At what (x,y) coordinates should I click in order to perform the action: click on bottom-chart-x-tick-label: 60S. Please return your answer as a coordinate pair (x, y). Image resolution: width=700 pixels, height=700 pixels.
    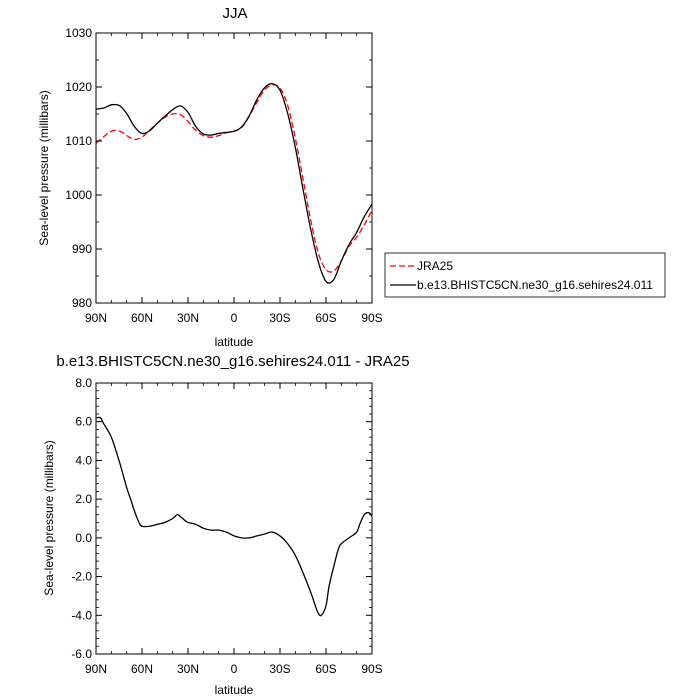
    Looking at the image, I should click on (325, 669).